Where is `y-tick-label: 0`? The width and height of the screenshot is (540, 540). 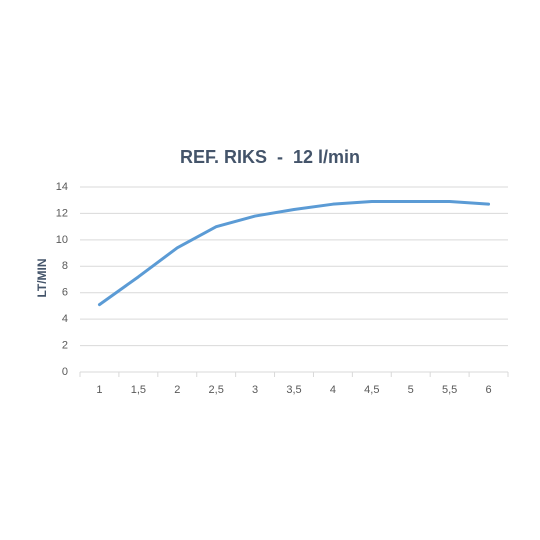
y-tick-label: 0 is located at coordinates (65, 372).